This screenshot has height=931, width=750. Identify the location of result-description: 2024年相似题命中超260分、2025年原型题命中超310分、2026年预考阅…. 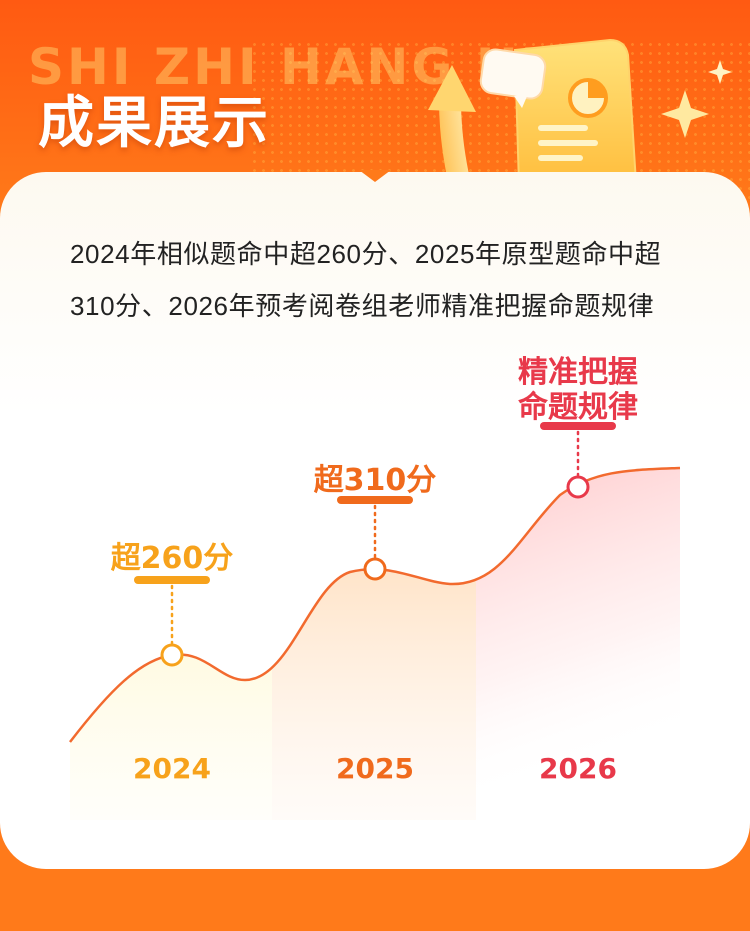
(366, 280).